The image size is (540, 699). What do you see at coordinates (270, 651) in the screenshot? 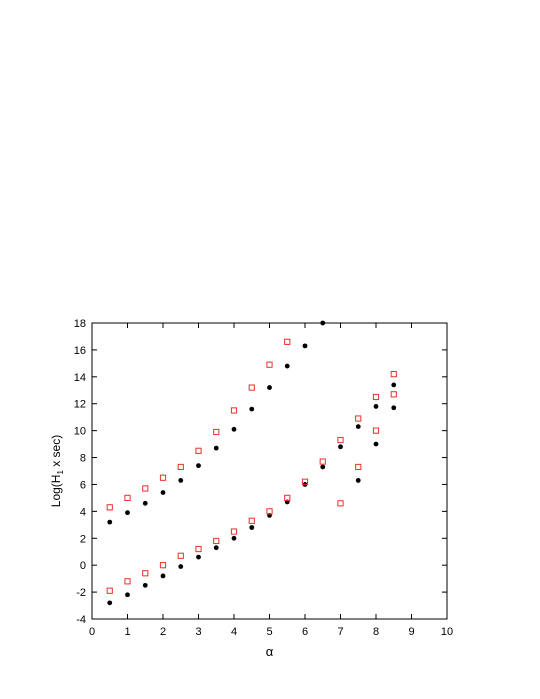
I see `x-axis-label: α` at bounding box center [270, 651].